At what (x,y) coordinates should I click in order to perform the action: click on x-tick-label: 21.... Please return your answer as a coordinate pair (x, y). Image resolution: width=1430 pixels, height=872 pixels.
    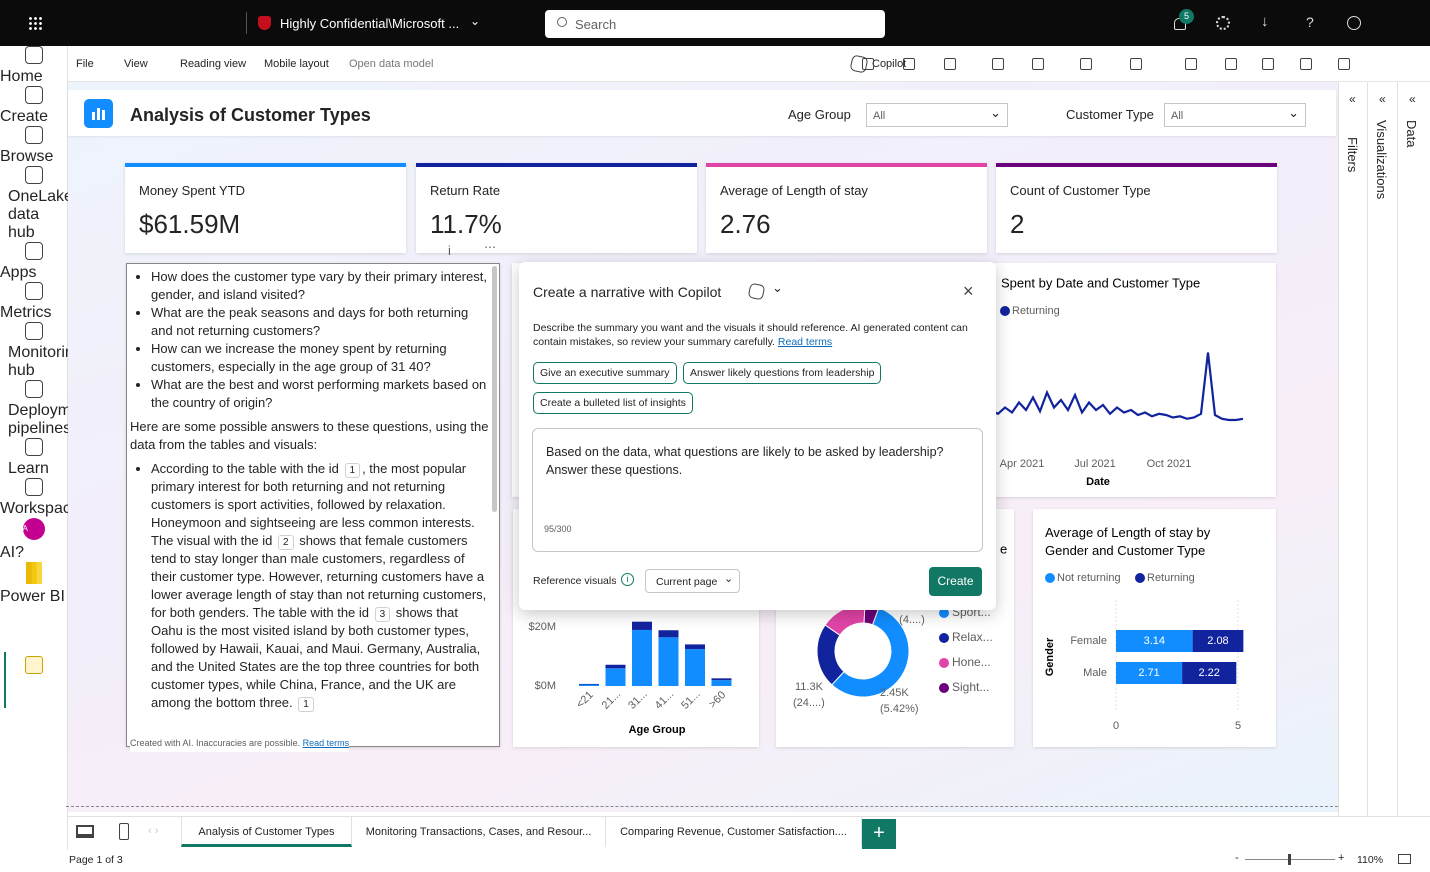
    Looking at the image, I should click on (612, 700).